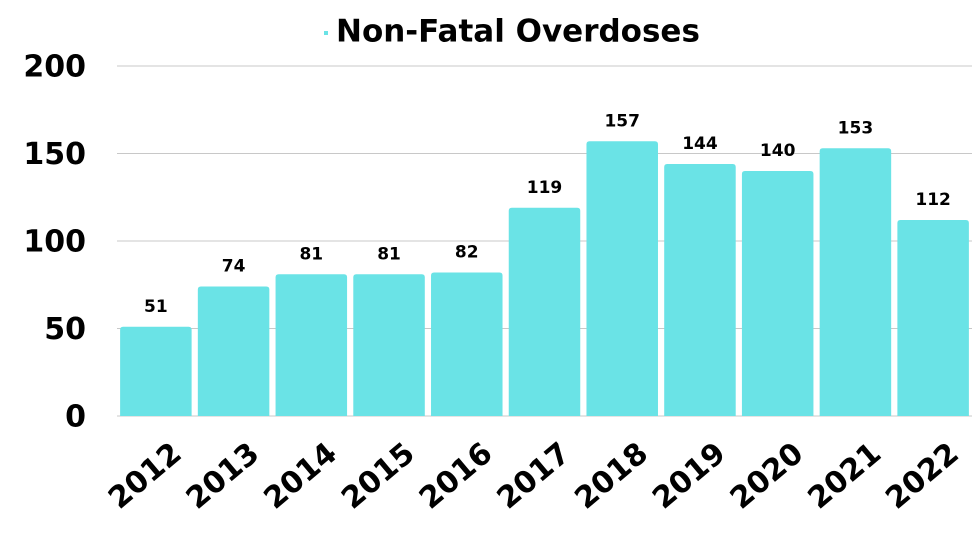 Image resolution: width=972 pixels, height=540 pixels. What do you see at coordinates (378, 476) in the screenshot?
I see `x-tick-label: 2015` at bounding box center [378, 476].